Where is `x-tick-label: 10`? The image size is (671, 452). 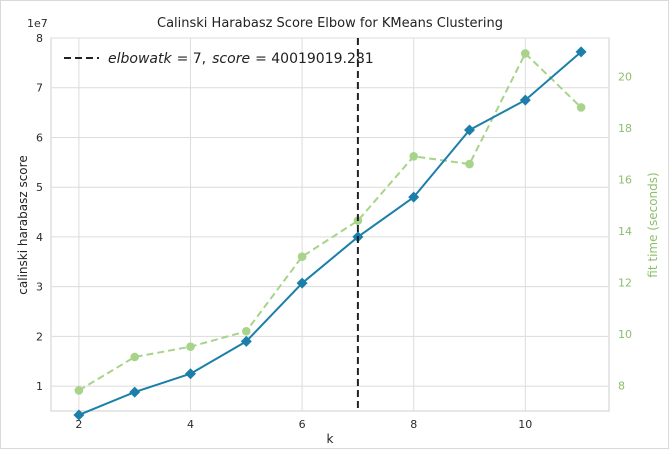
x-tick-label: 10 is located at coordinates (525, 424).